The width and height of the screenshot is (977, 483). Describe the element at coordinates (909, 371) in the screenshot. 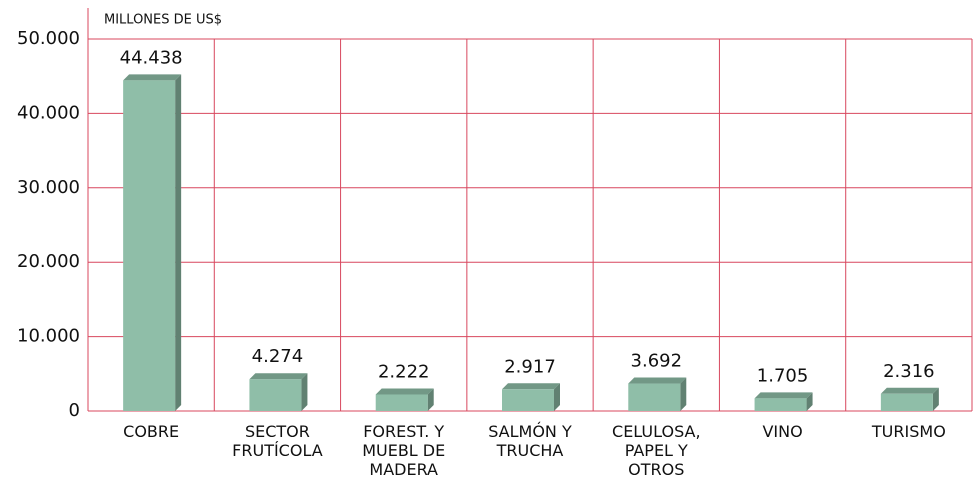

I see `value-label: 2.316` at that location.